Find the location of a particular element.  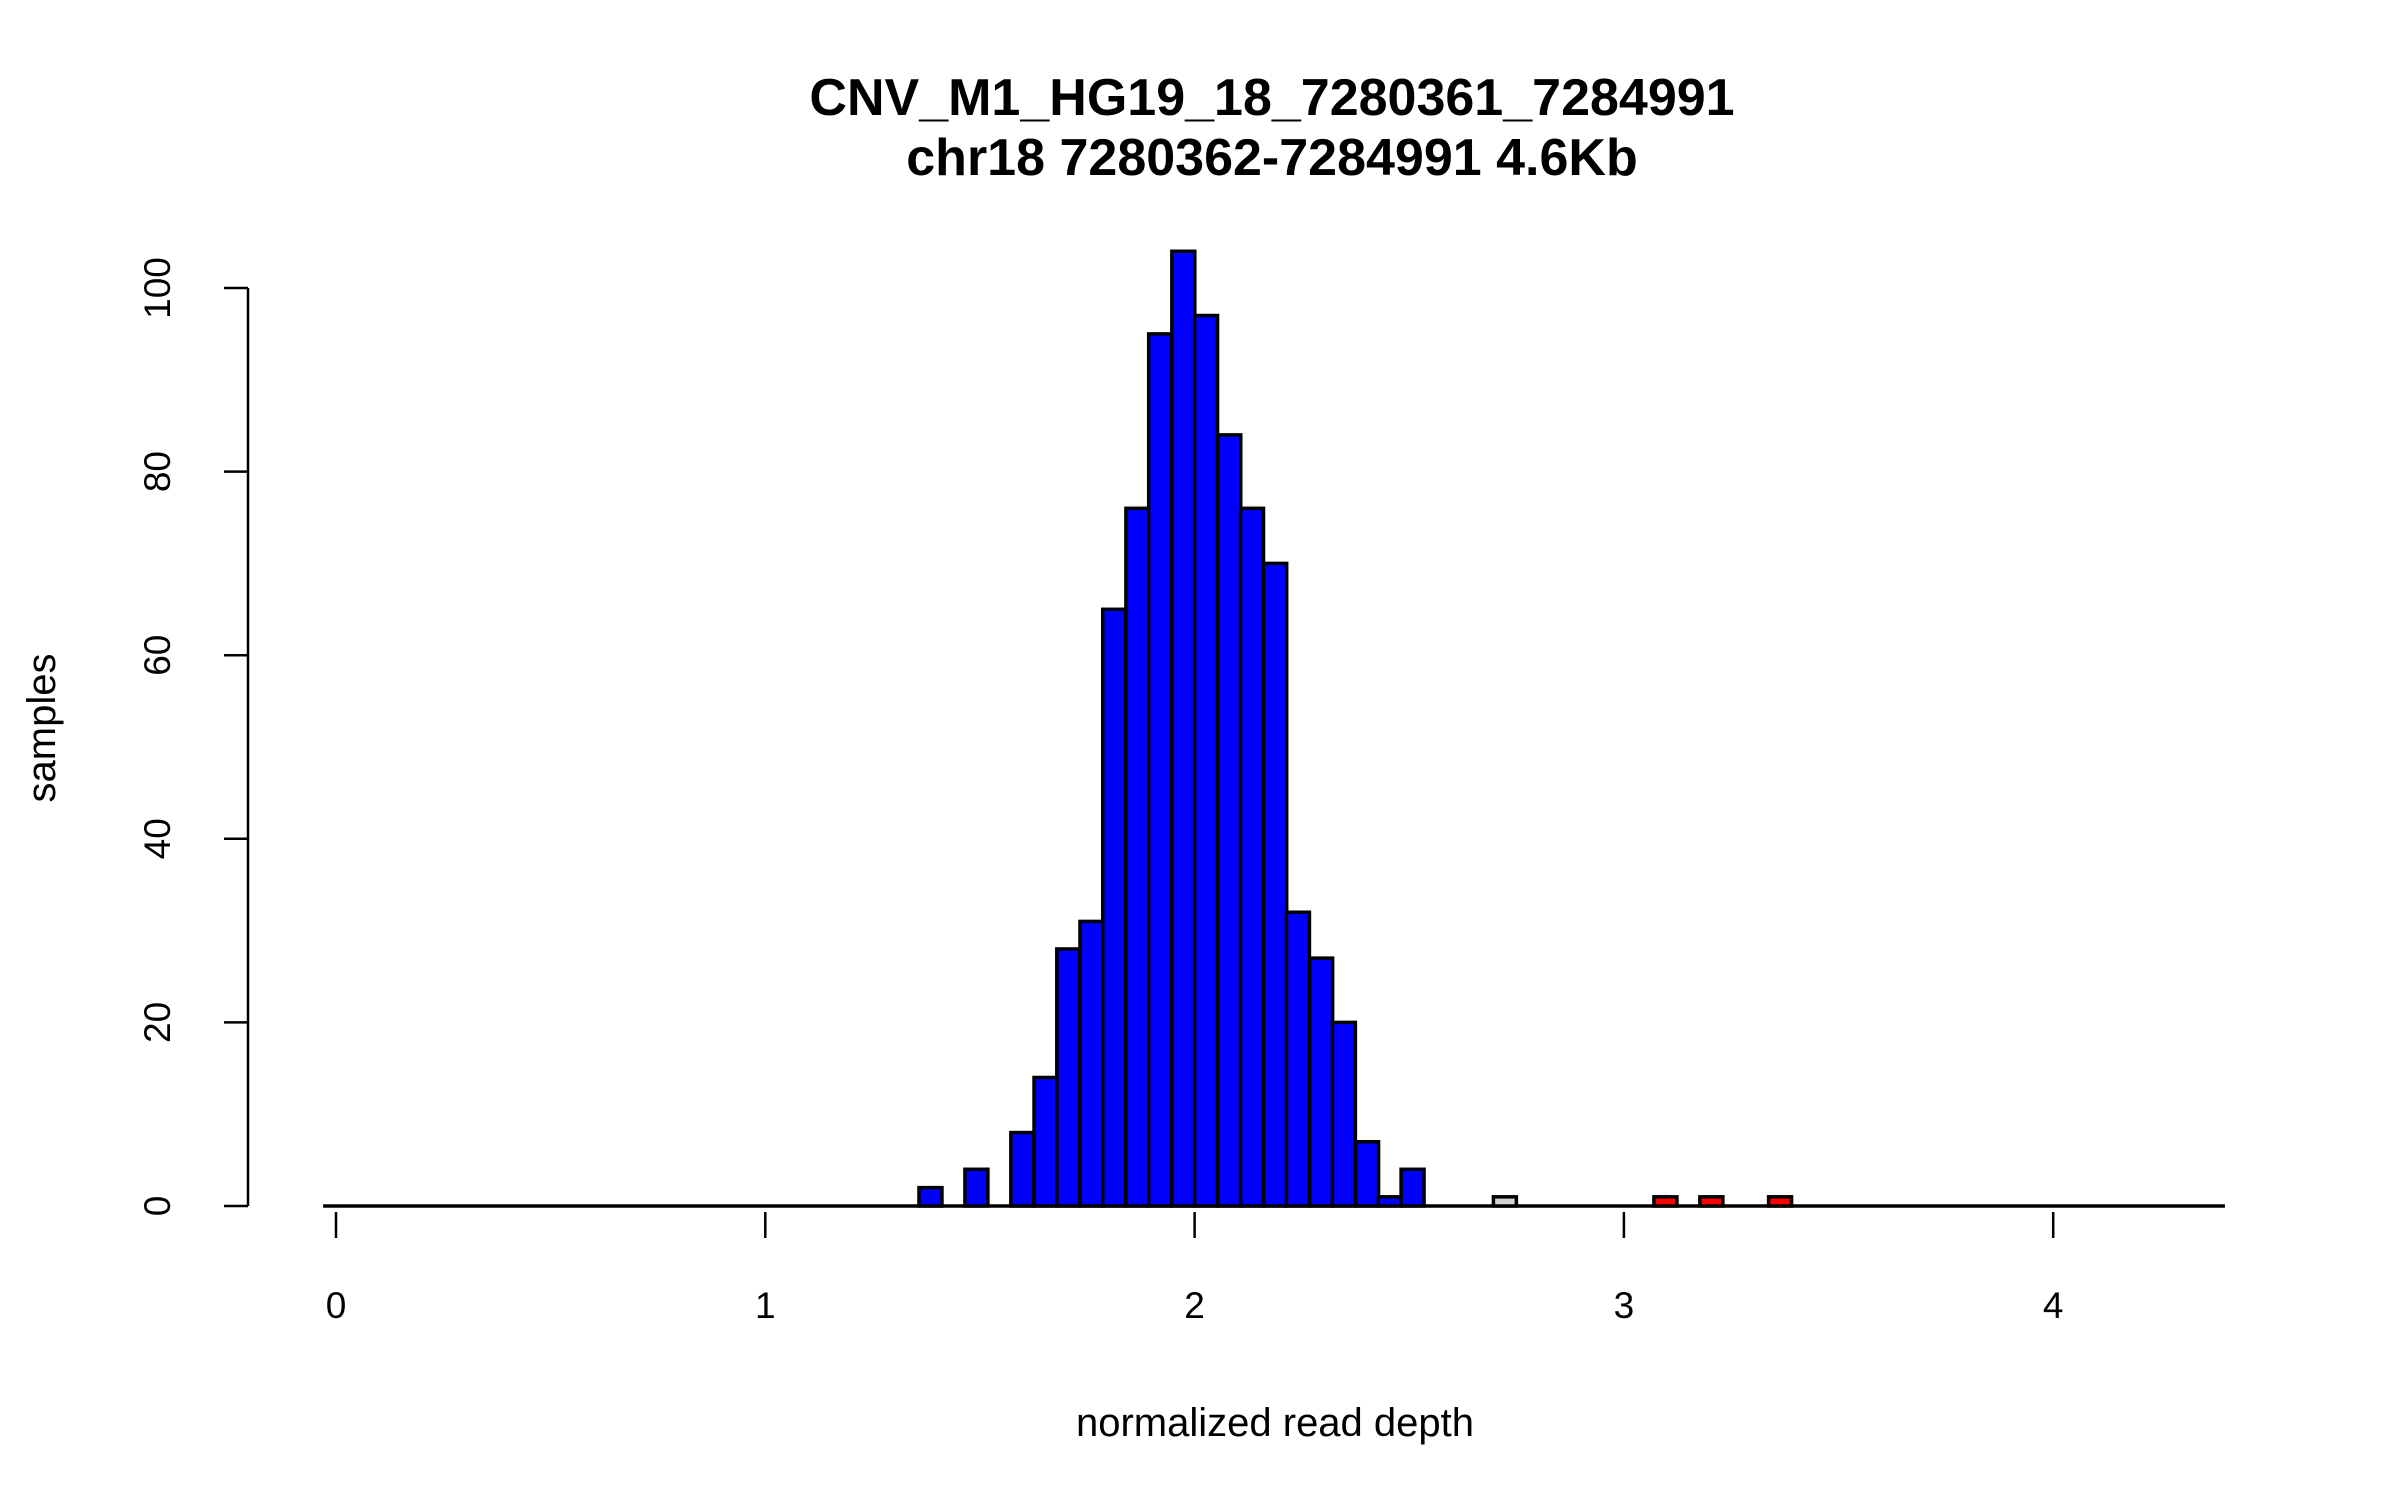

y-tick-label: 80 is located at coordinates (157, 471).